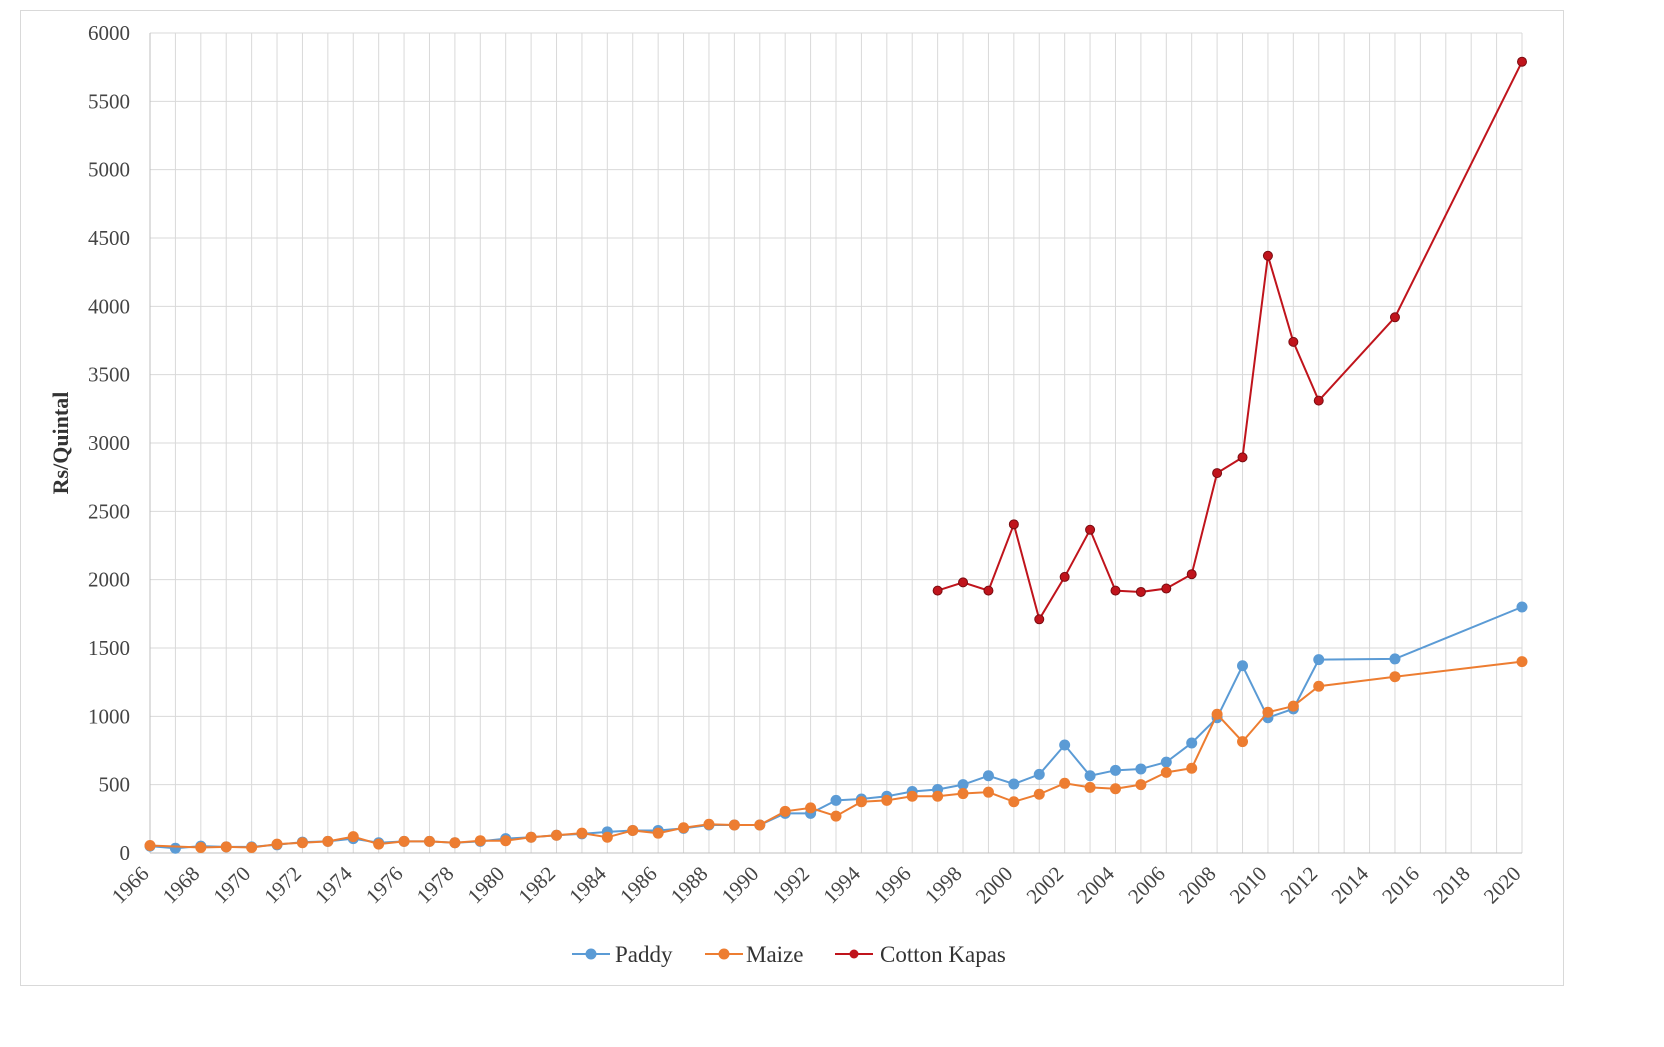 The height and width of the screenshot is (1047, 1664). What do you see at coordinates (1451, 885) in the screenshot?
I see `x-tick-label: 2018` at bounding box center [1451, 885].